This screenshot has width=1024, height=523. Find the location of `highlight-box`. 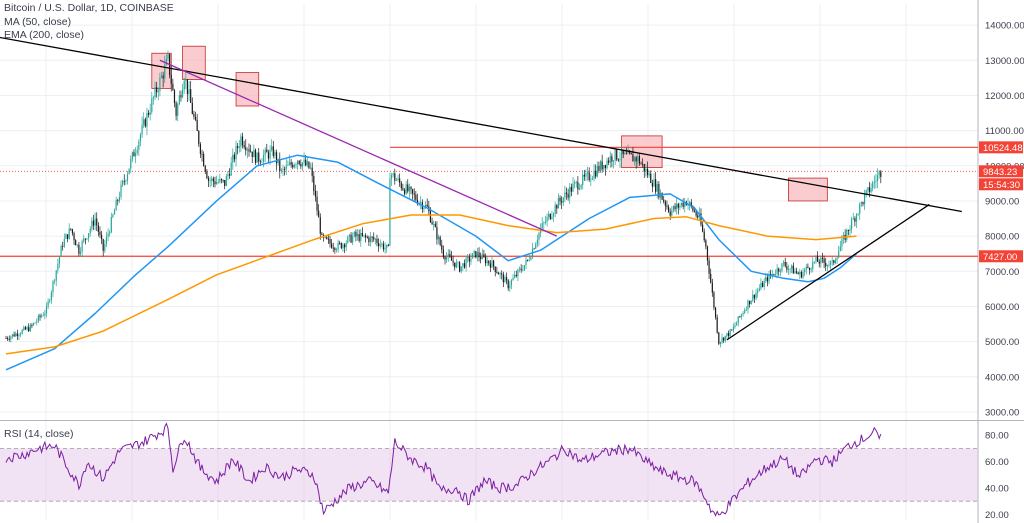

highlight-box is located at coordinates (808, 189).